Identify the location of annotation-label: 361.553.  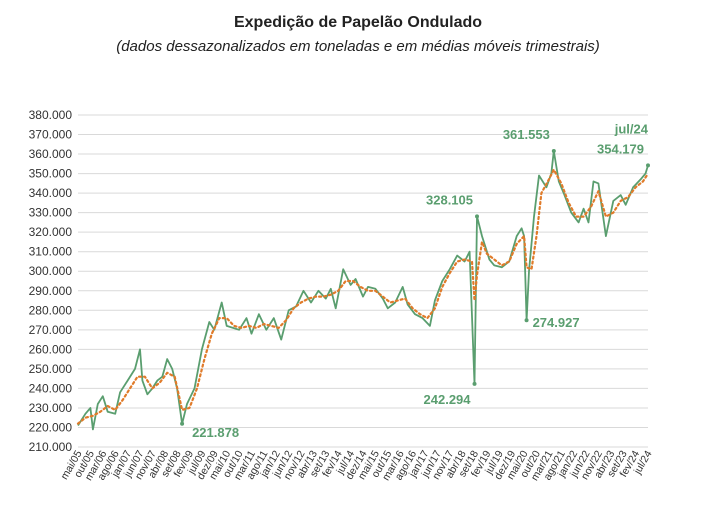
(526, 134).